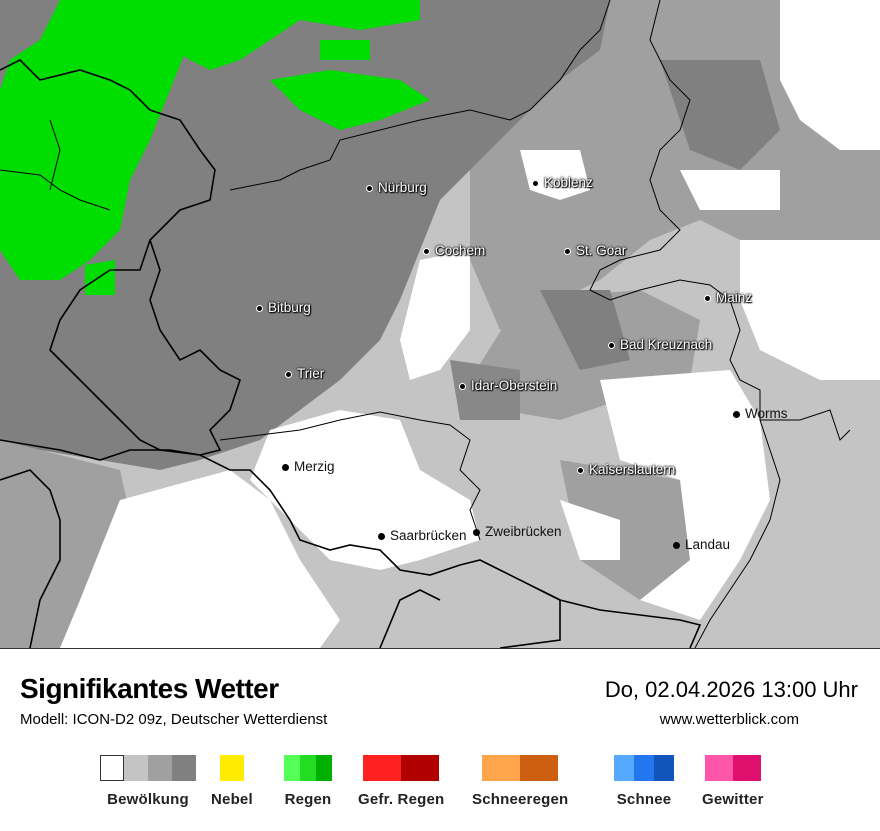 The height and width of the screenshot is (831, 880). What do you see at coordinates (520, 781) in the screenshot?
I see `legend-sleet: Schneeregen` at bounding box center [520, 781].